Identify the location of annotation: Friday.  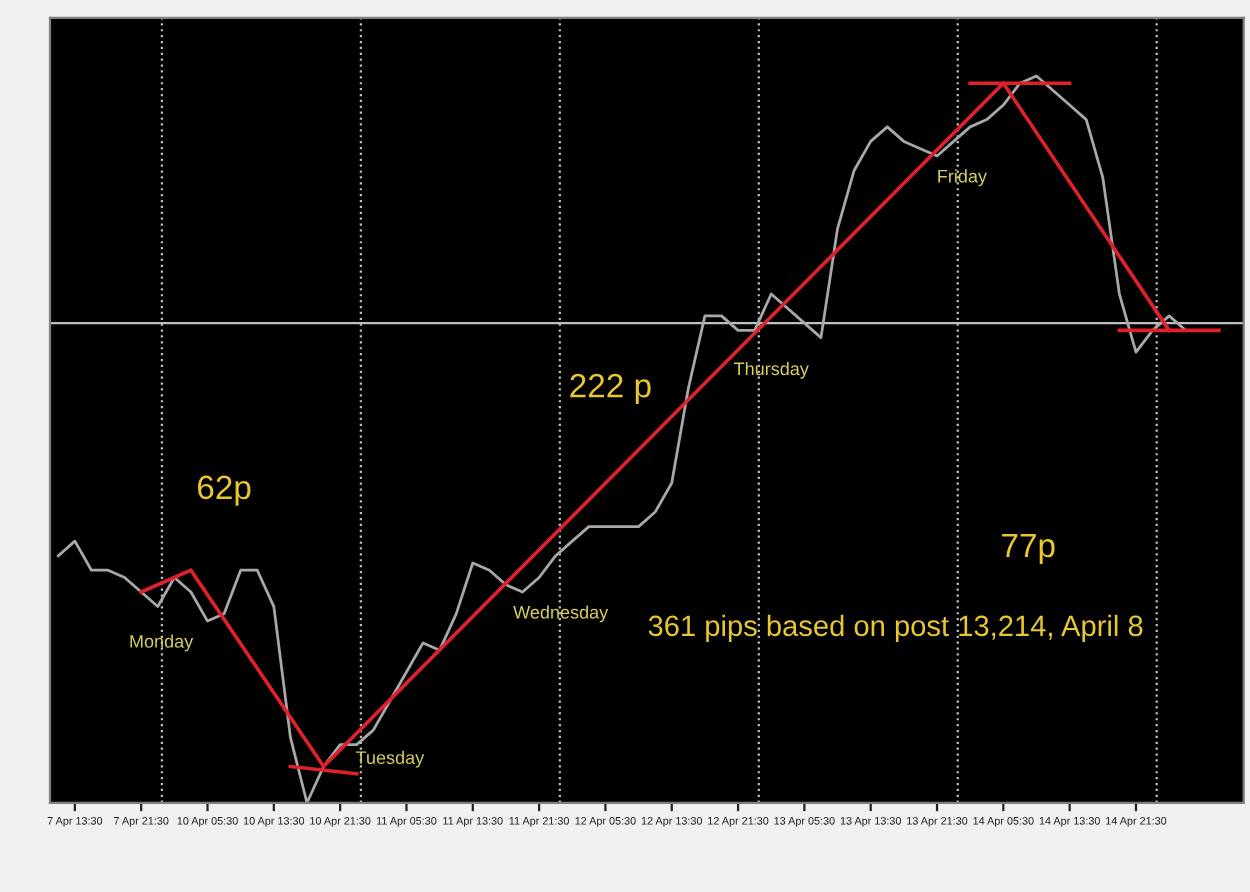
(962, 178).